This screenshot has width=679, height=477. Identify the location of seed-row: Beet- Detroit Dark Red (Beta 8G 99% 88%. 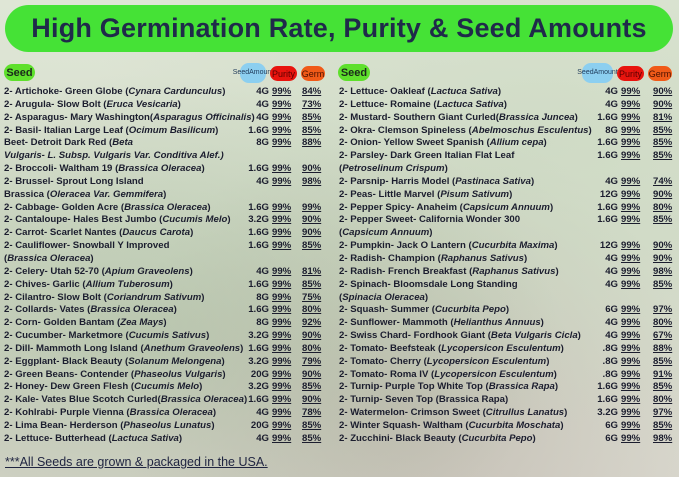
(166, 143).